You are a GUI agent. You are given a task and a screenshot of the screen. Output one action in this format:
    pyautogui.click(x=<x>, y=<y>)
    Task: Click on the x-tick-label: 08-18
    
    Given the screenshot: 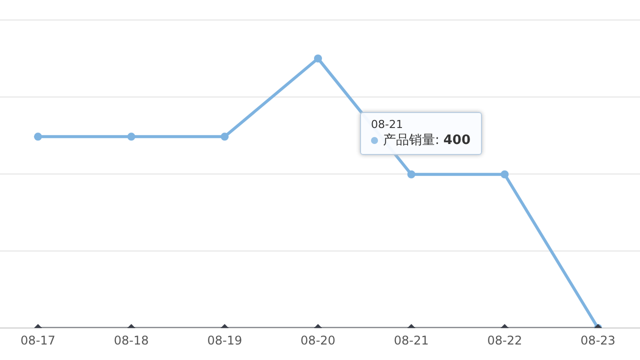 What is the action you would take?
    pyautogui.click(x=131, y=341)
    